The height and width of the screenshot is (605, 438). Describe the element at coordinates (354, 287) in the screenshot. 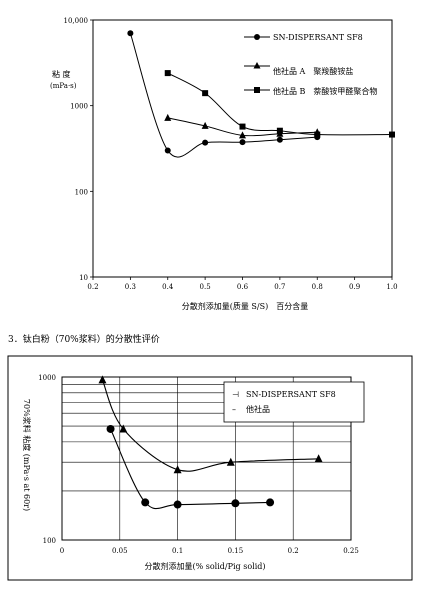

I see `chart-1-x-tick-label: 0.9` at that location.